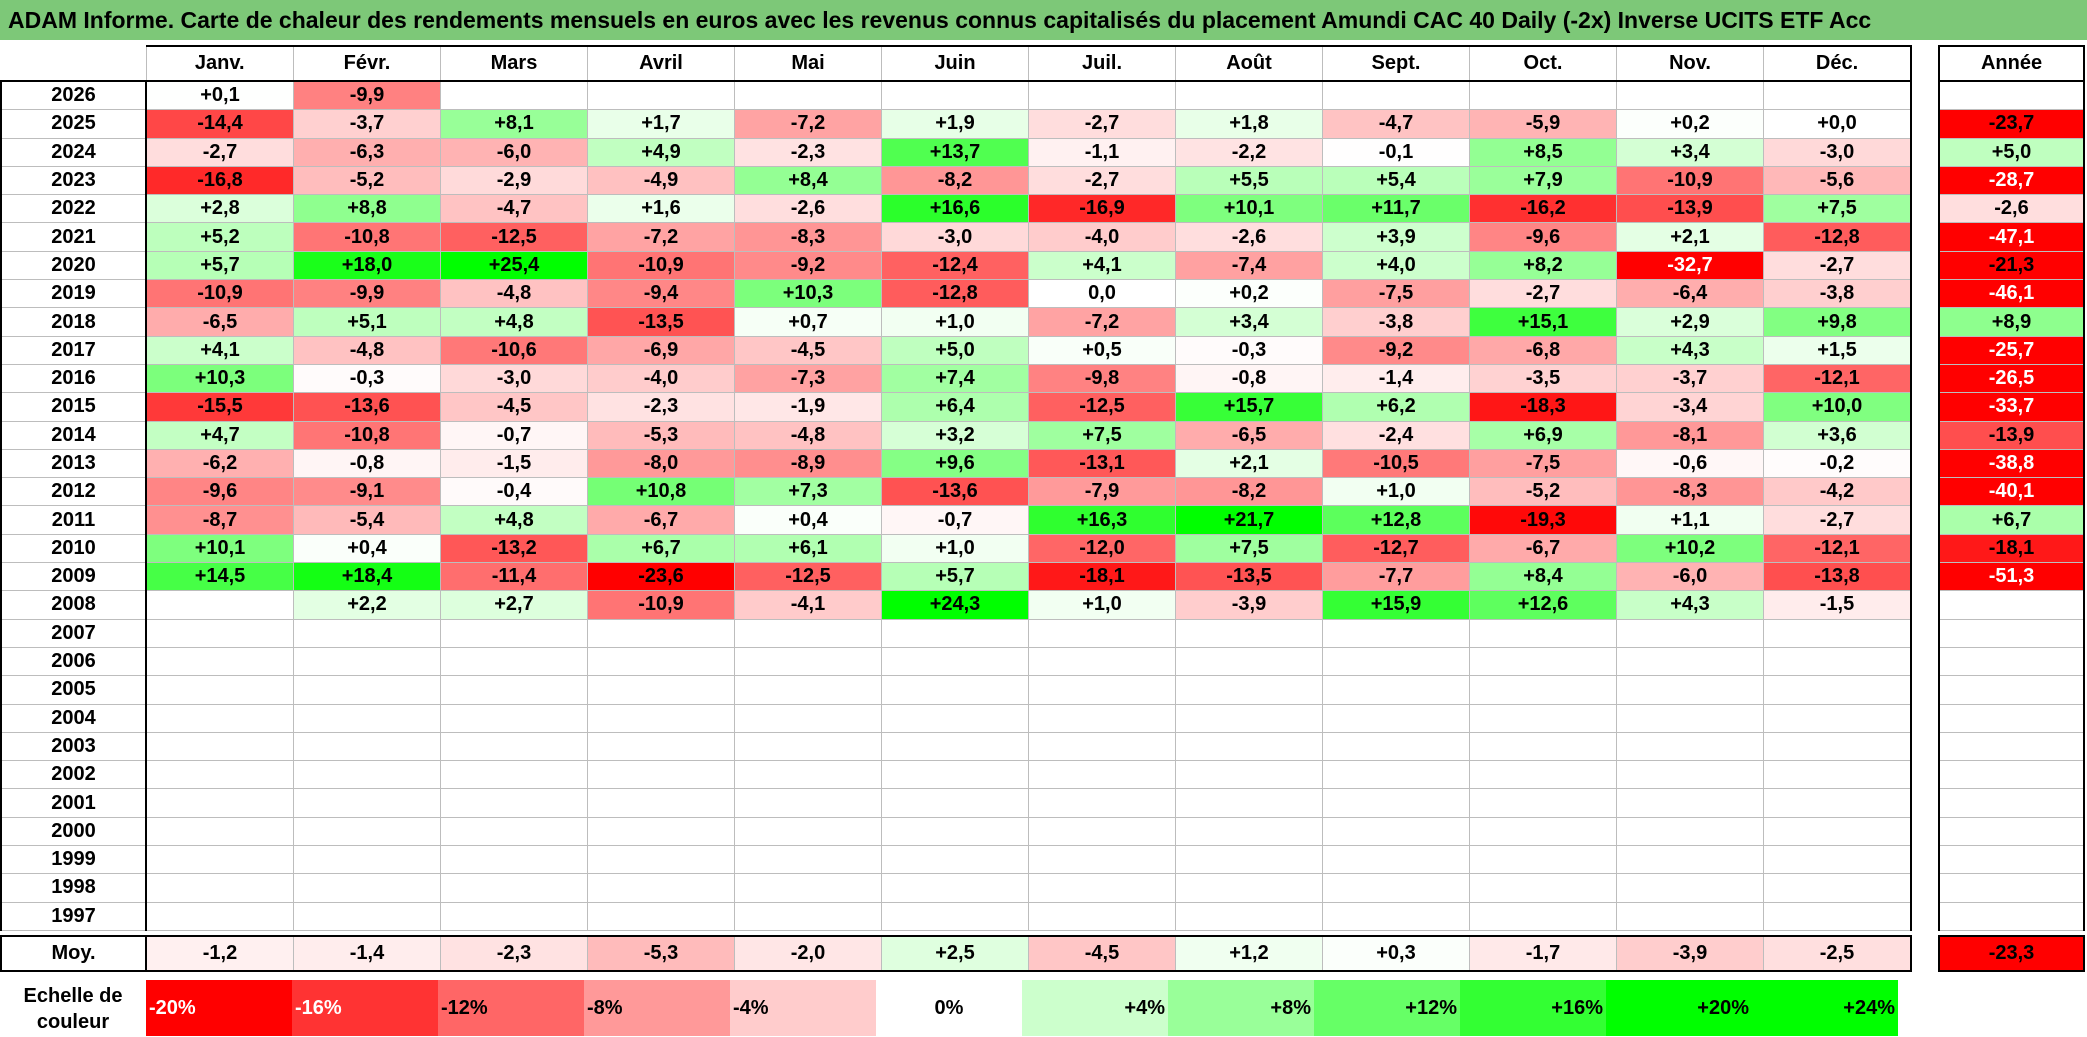  Describe the element at coordinates (2011, 548) in the screenshot. I see `annual-cell: -18,1` at that location.